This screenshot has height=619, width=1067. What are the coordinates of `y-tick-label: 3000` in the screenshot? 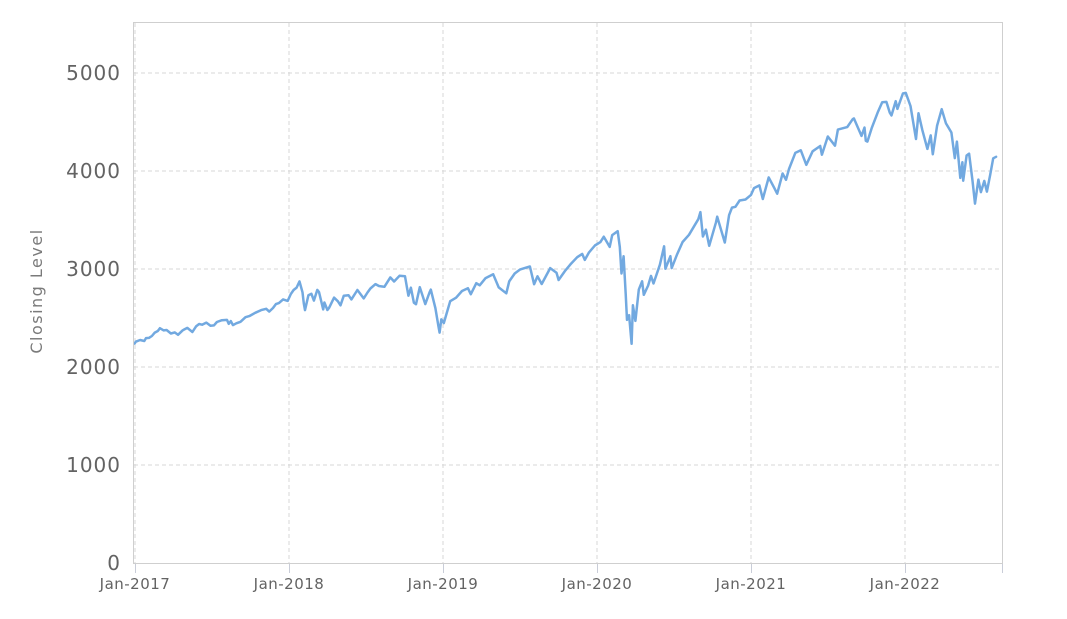 It's located at (93, 269).